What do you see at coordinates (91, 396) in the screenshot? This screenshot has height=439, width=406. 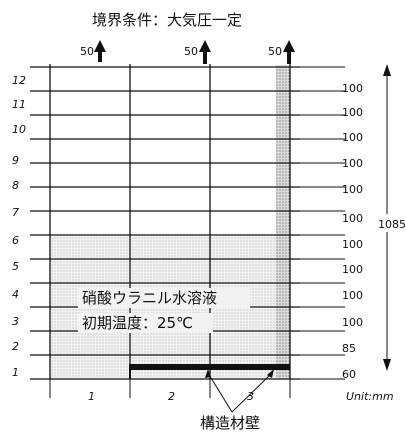 I see `column-label: 1` at bounding box center [91, 396].